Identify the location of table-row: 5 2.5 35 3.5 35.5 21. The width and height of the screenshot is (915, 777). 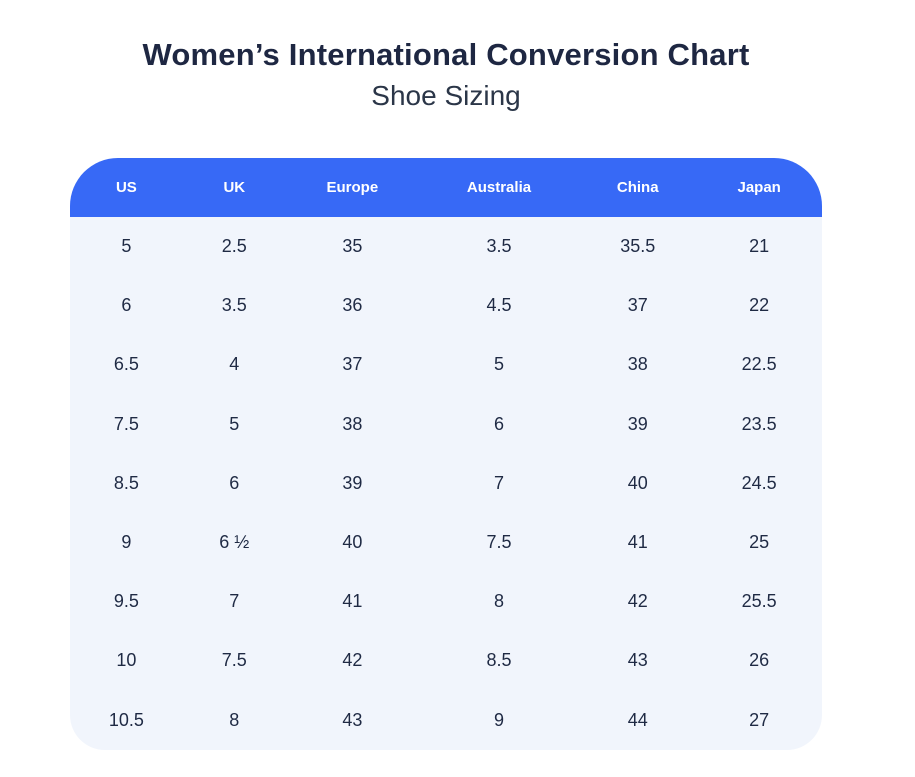
(446, 246).